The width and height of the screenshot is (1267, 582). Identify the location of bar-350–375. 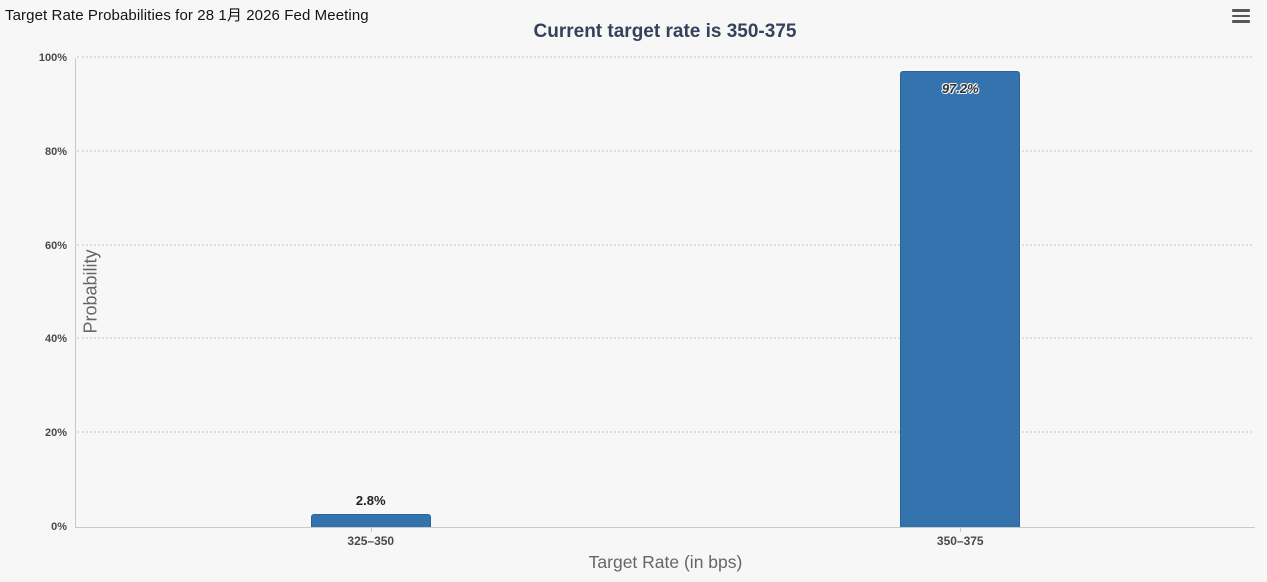
(960, 299).